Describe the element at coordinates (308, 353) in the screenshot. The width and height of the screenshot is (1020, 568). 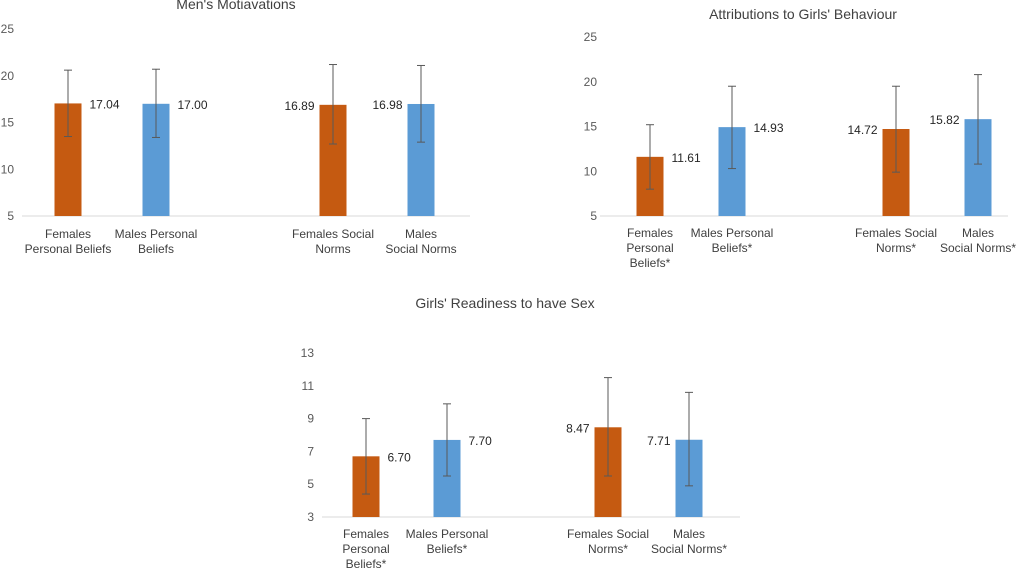
I see `y-tick-label: 13` at that location.